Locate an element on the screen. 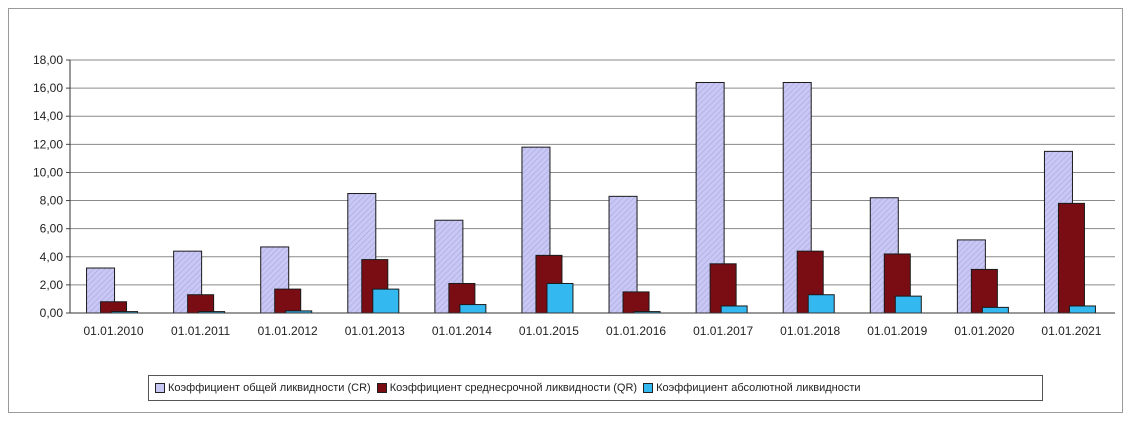  x-tick-label: 01.01.2017 is located at coordinates (723, 331).